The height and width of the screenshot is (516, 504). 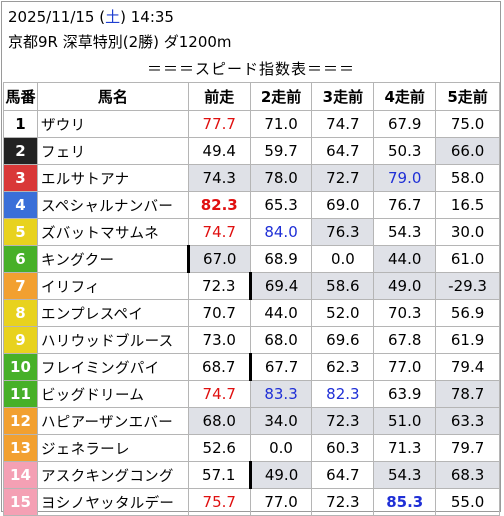 I want to click on race-weekday: 土, so click(x=113, y=17).